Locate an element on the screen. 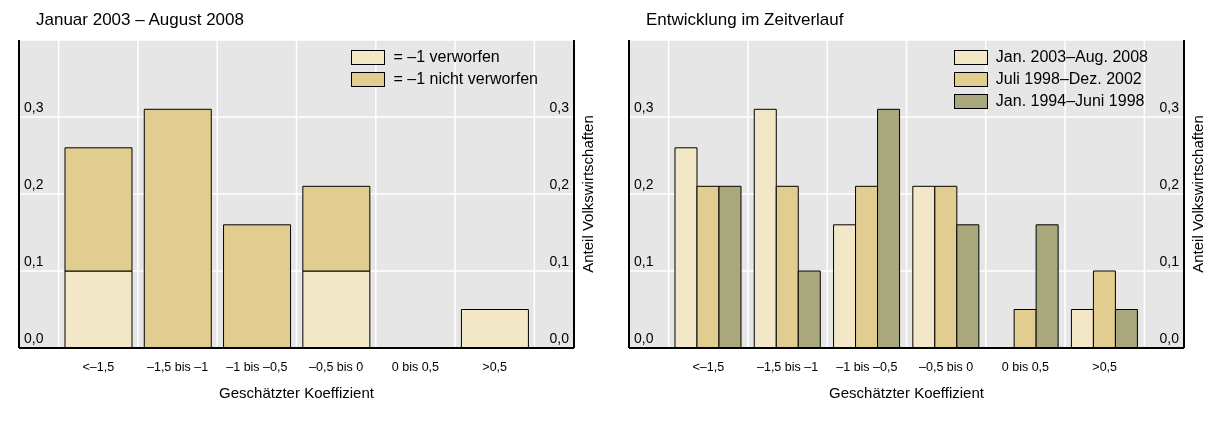  legend-label: = –1 verworfen is located at coordinates (446, 57).